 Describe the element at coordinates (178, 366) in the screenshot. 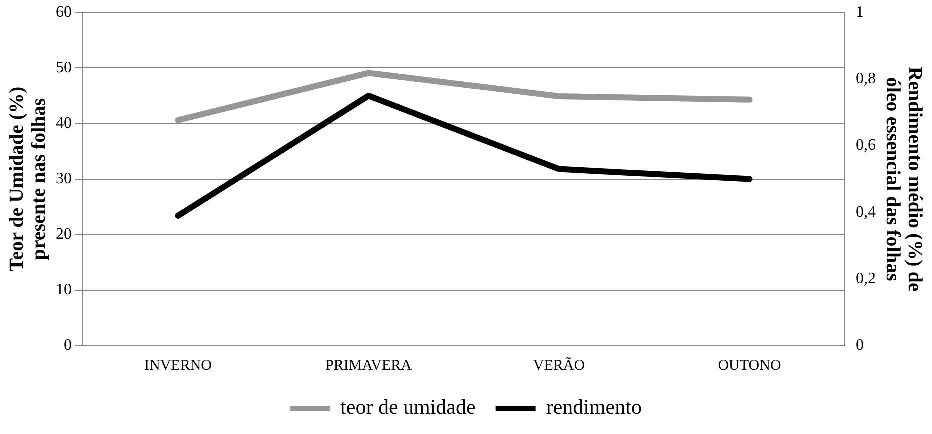

I see `x-tick-label: INVERNO` at that location.